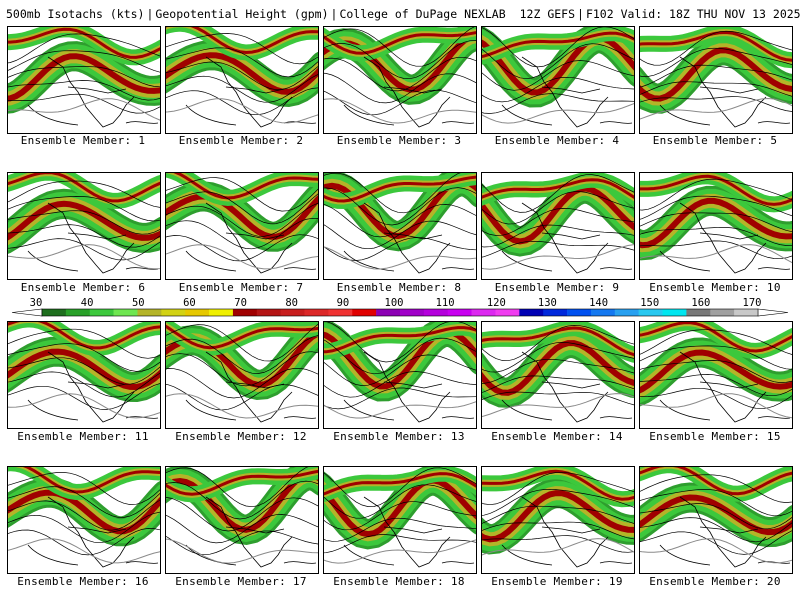  What do you see at coordinates (773, 312) in the screenshot?
I see `colorbar-right-arrow` at bounding box center [773, 312].